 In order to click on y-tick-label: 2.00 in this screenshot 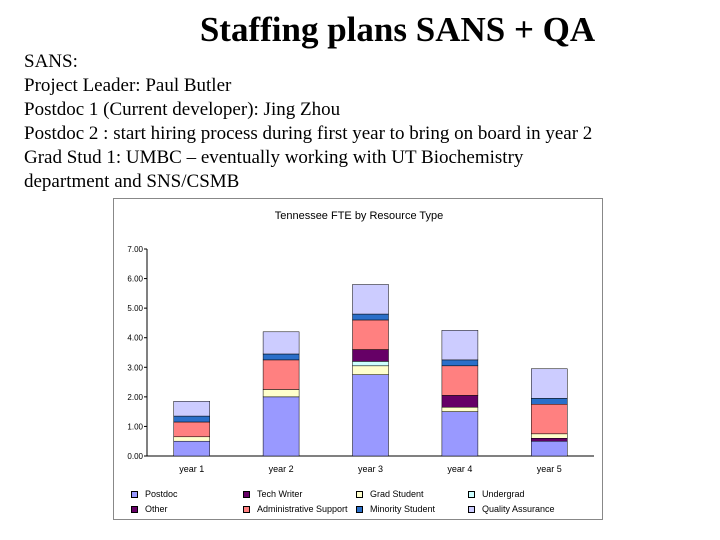, I will do `click(135, 397)`.